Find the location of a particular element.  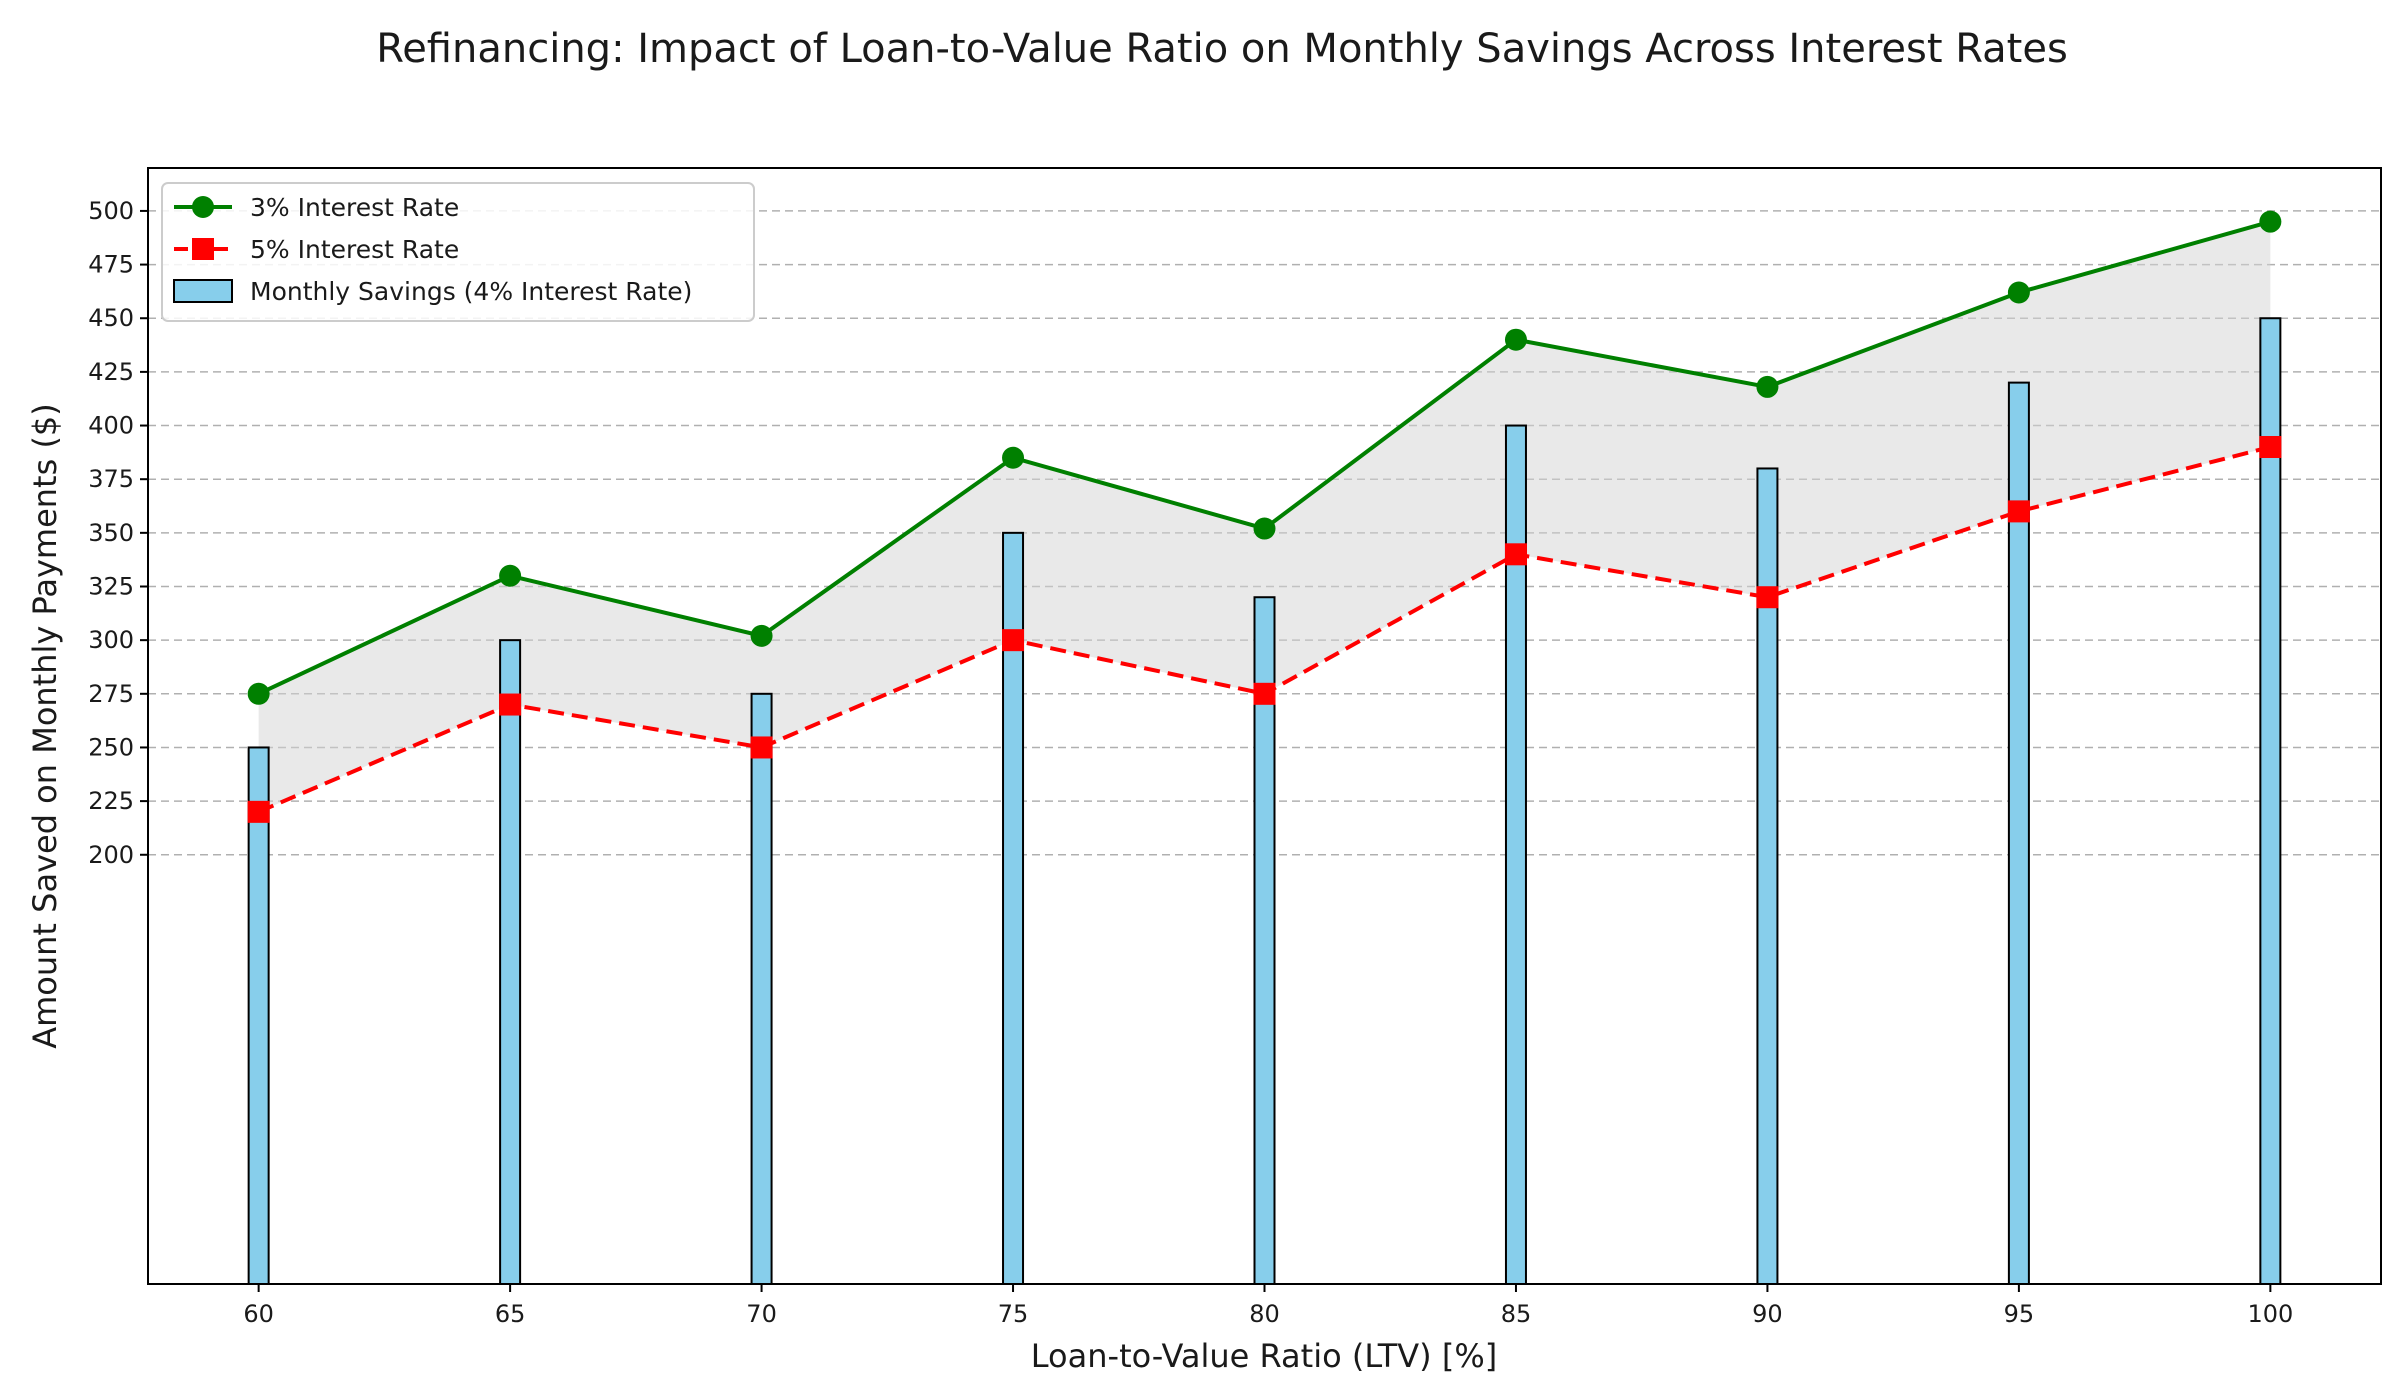

x-tick-label: 80 is located at coordinates (1264, 1314).